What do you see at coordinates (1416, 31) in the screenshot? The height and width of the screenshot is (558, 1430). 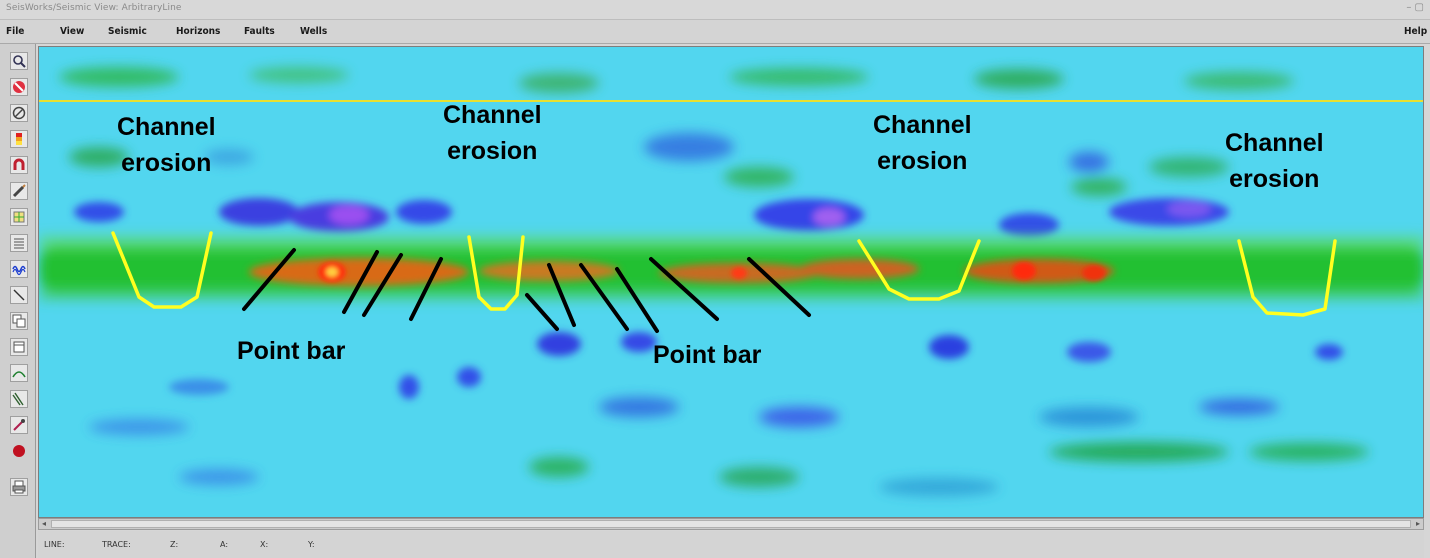 I see `menu-help: Help` at bounding box center [1416, 31].